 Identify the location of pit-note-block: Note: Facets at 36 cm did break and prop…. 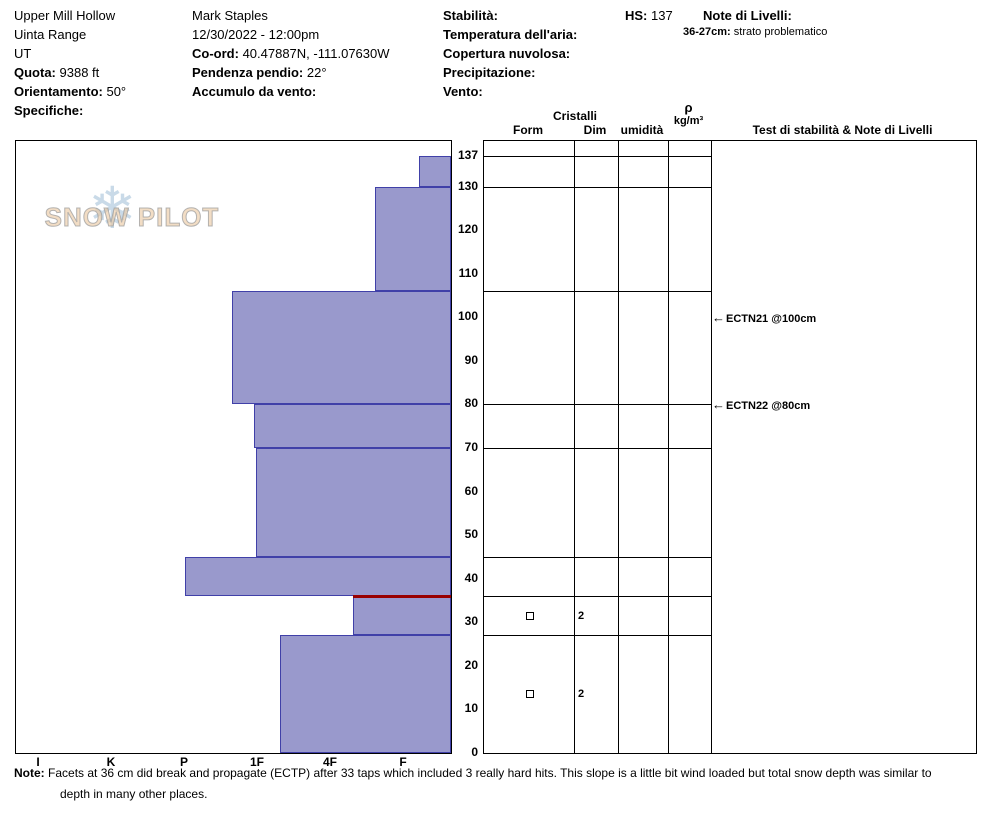
(498, 784).